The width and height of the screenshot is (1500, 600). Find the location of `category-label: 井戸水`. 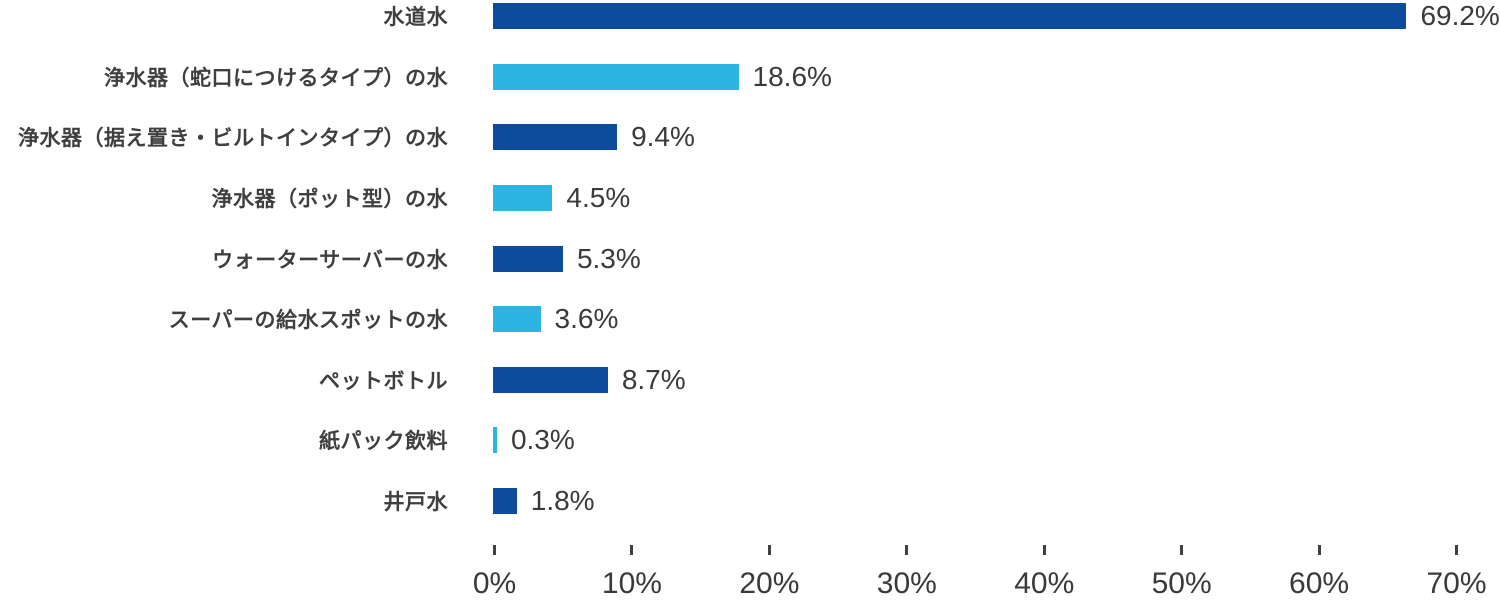

category-label: 井戸水 is located at coordinates (415, 503).